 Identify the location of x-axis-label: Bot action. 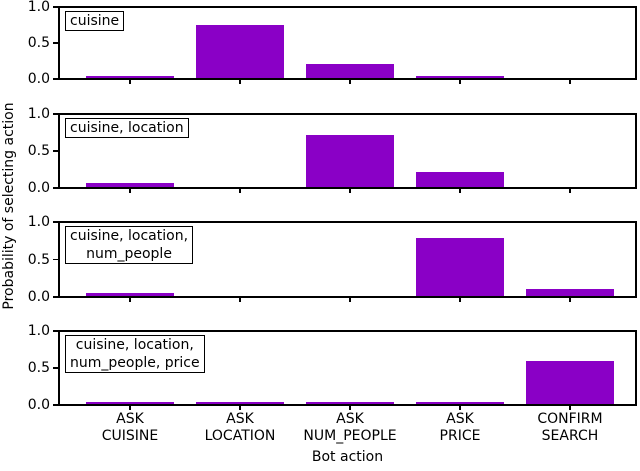
(347, 457).